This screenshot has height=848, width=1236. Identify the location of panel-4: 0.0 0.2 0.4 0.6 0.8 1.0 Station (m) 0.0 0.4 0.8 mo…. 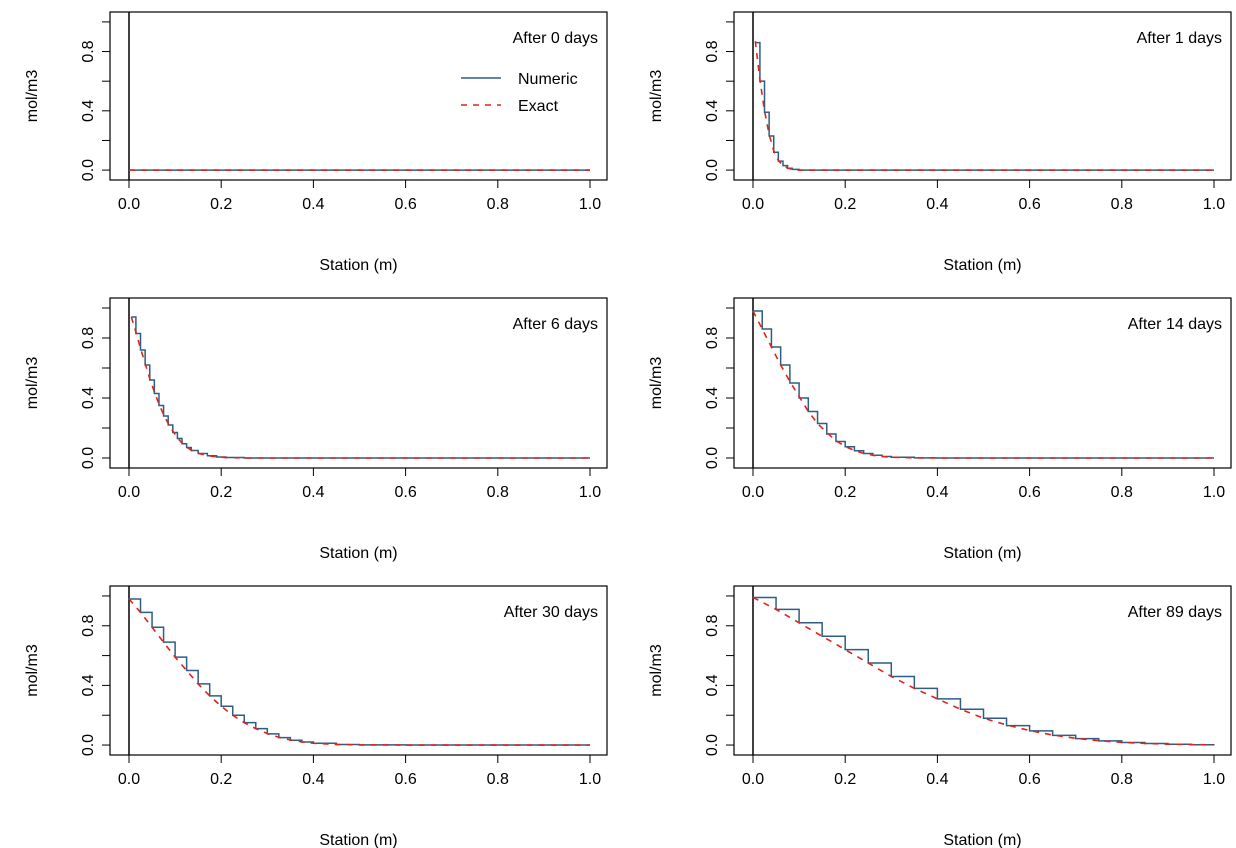
(316, 716).